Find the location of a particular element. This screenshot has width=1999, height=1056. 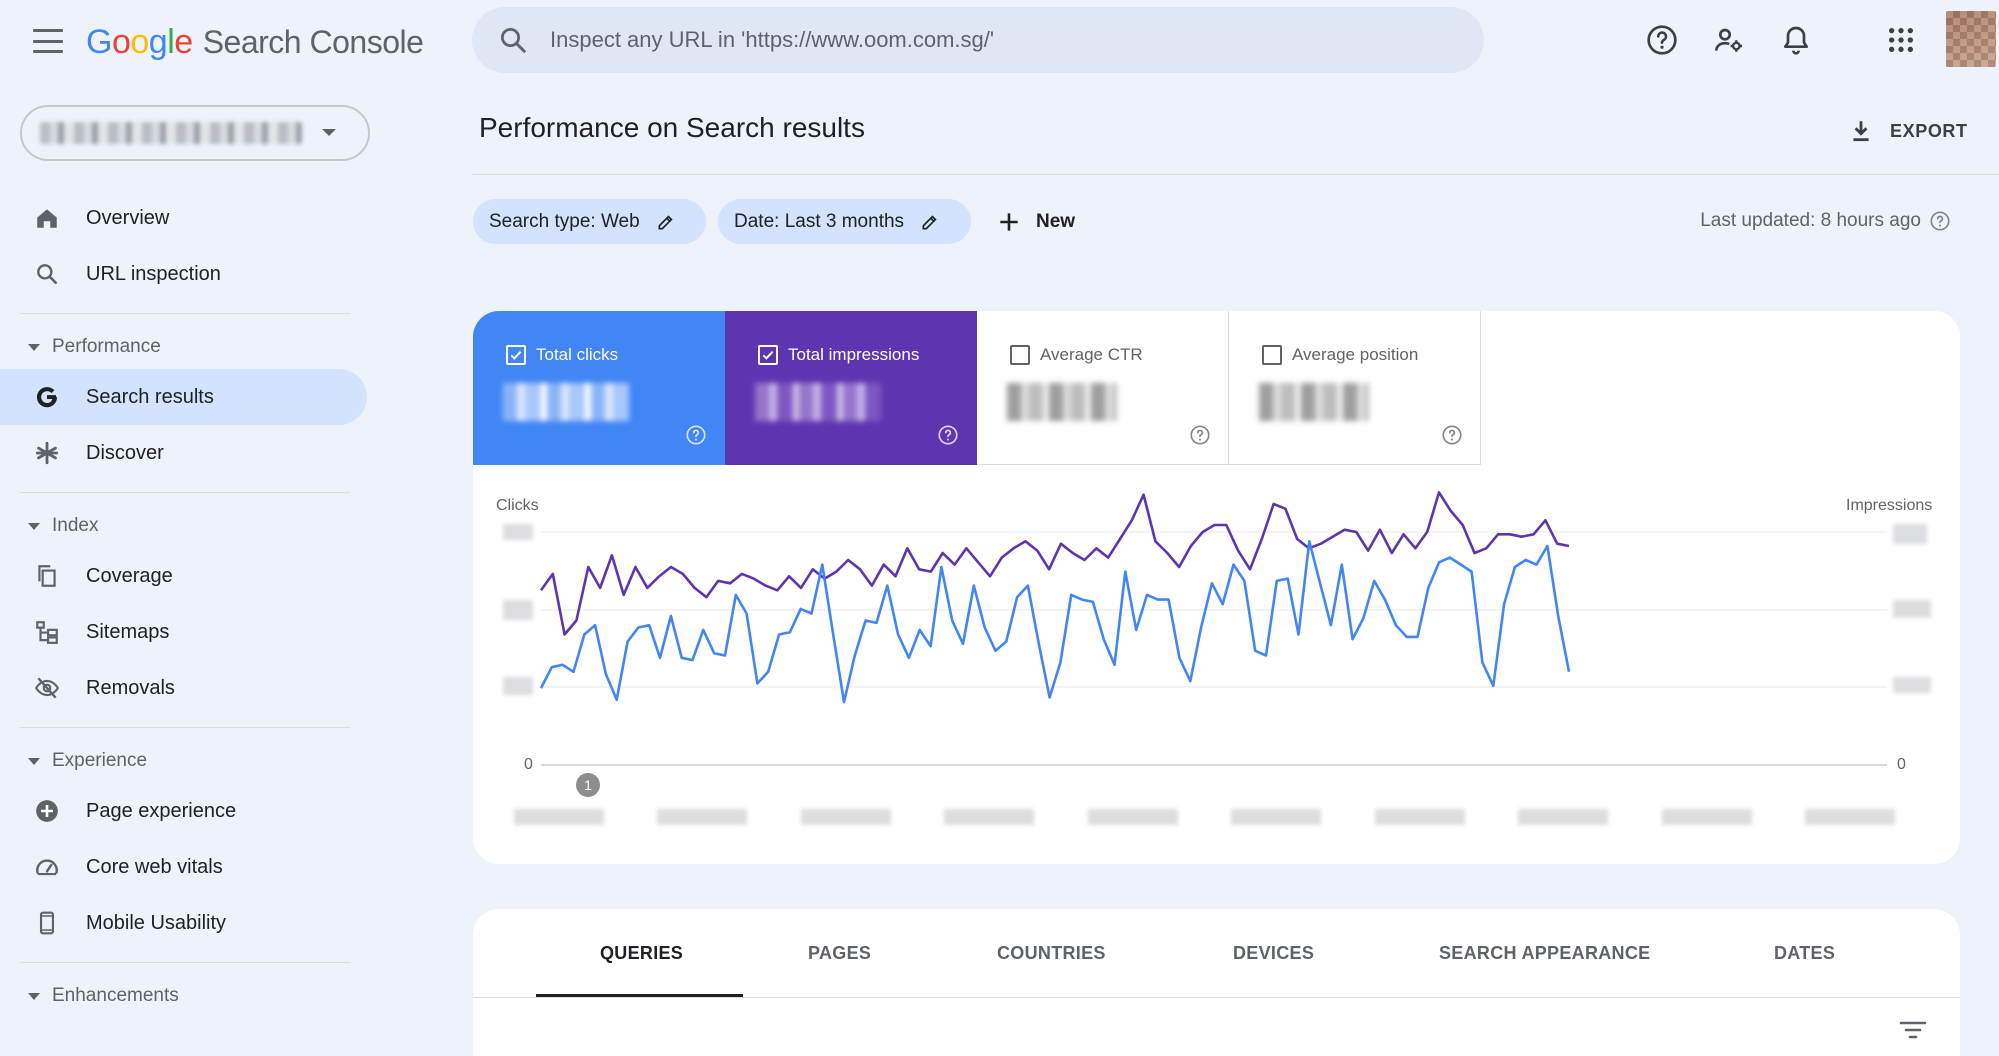

sidebar-section-performance: Performance is located at coordinates (185, 347).